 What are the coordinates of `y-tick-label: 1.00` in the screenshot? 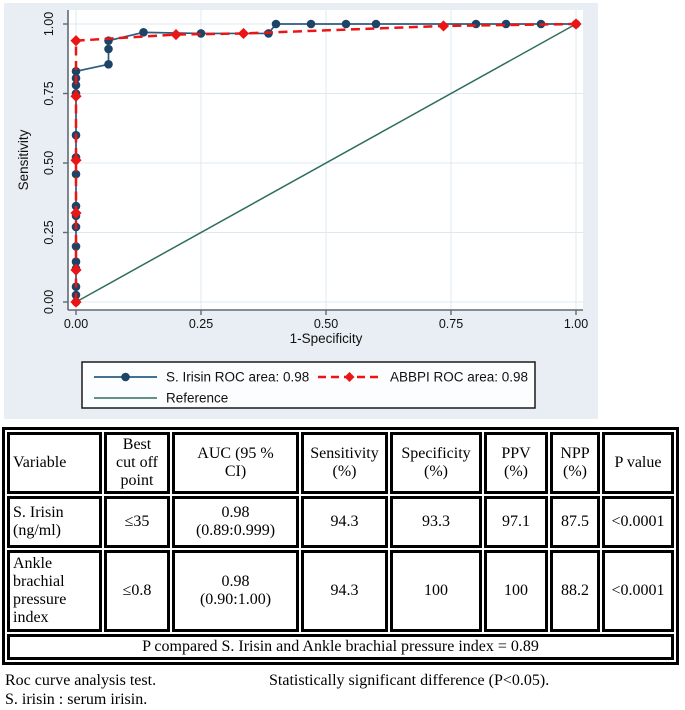 It's located at (49, 24).